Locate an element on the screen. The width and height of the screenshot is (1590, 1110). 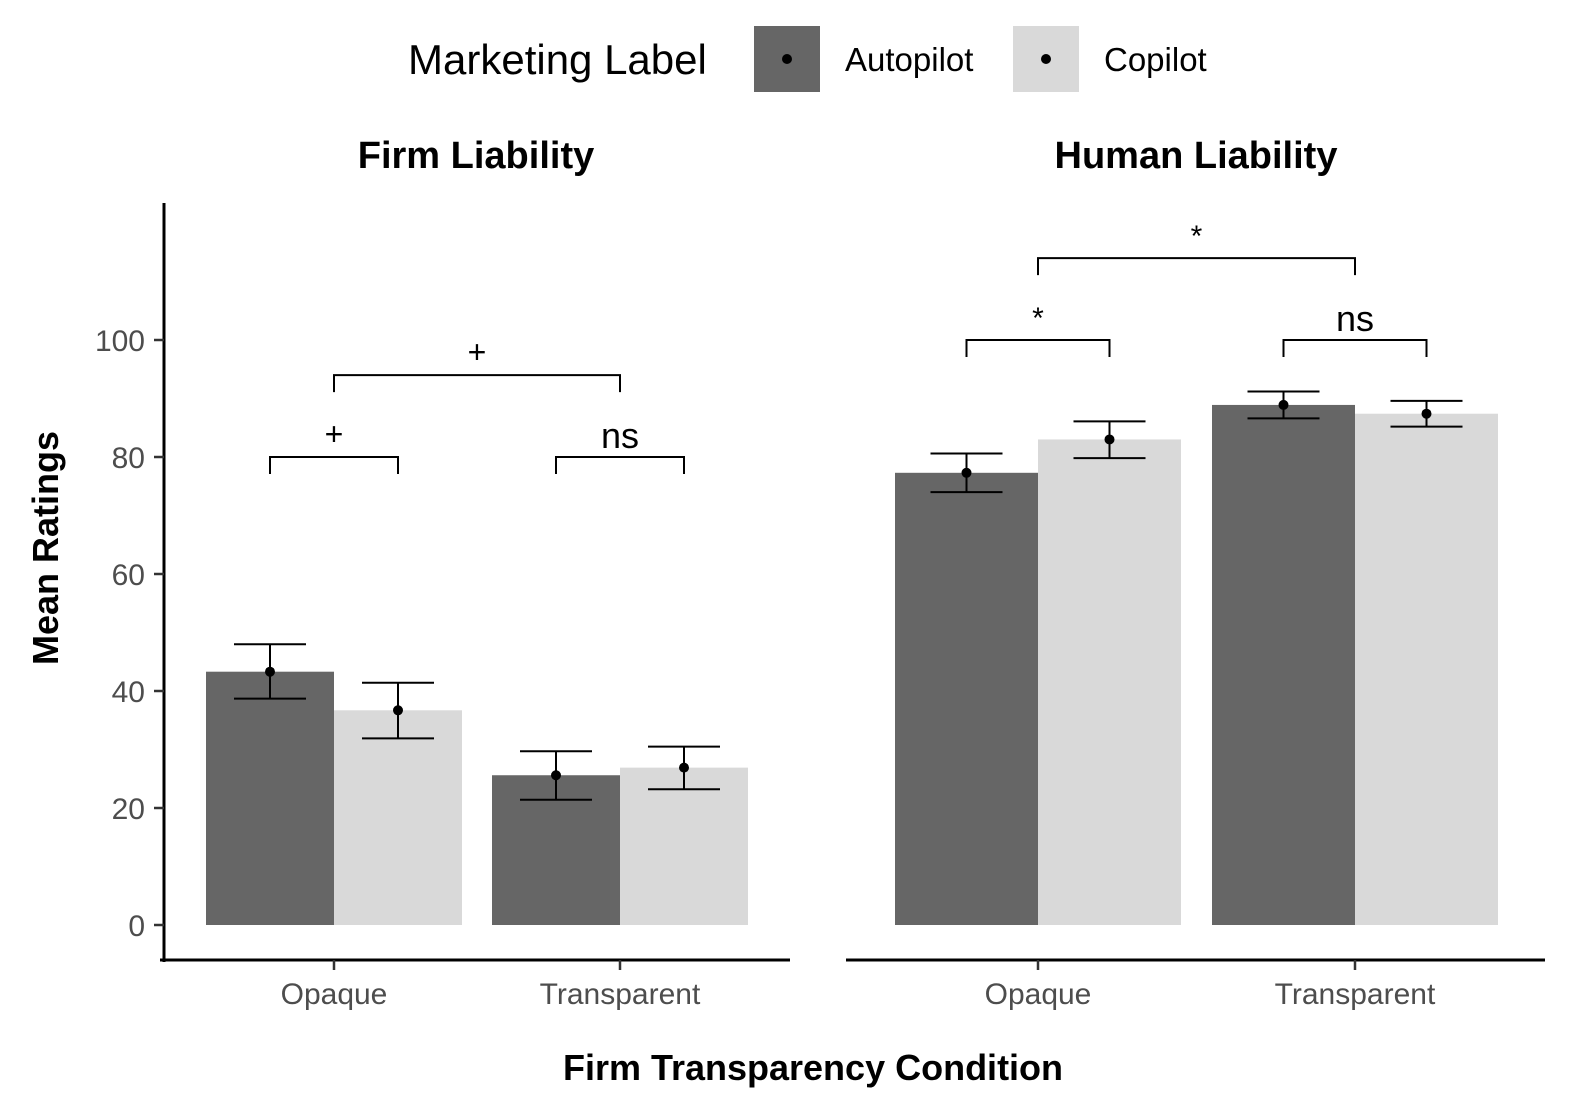
y-tick-label: 40 is located at coordinates (128, 692).